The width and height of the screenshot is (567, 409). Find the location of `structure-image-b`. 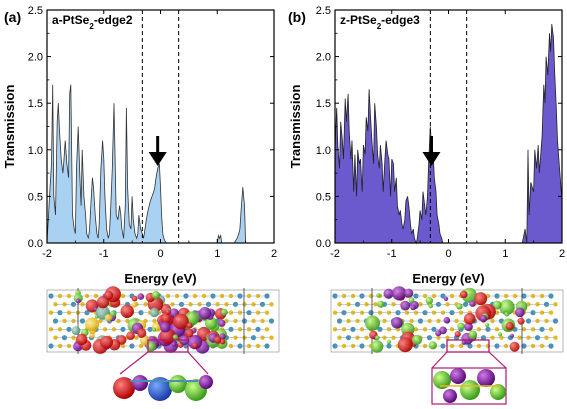

structure-image-b is located at coordinates (447, 345).